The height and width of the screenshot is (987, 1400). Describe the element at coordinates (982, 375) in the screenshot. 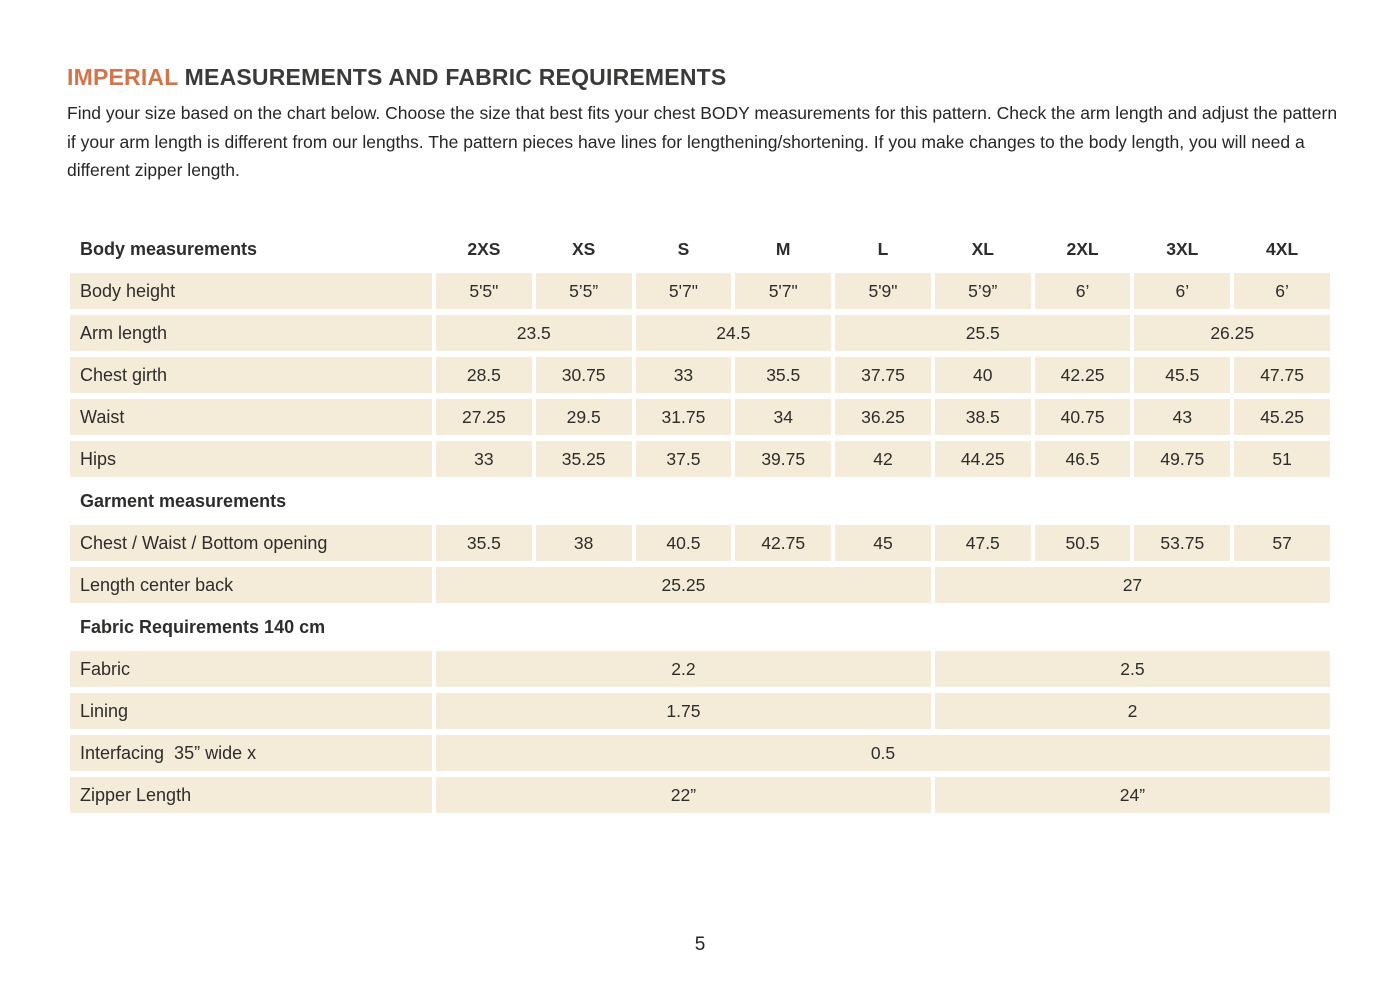

I see `value-cell: 40` at that location.